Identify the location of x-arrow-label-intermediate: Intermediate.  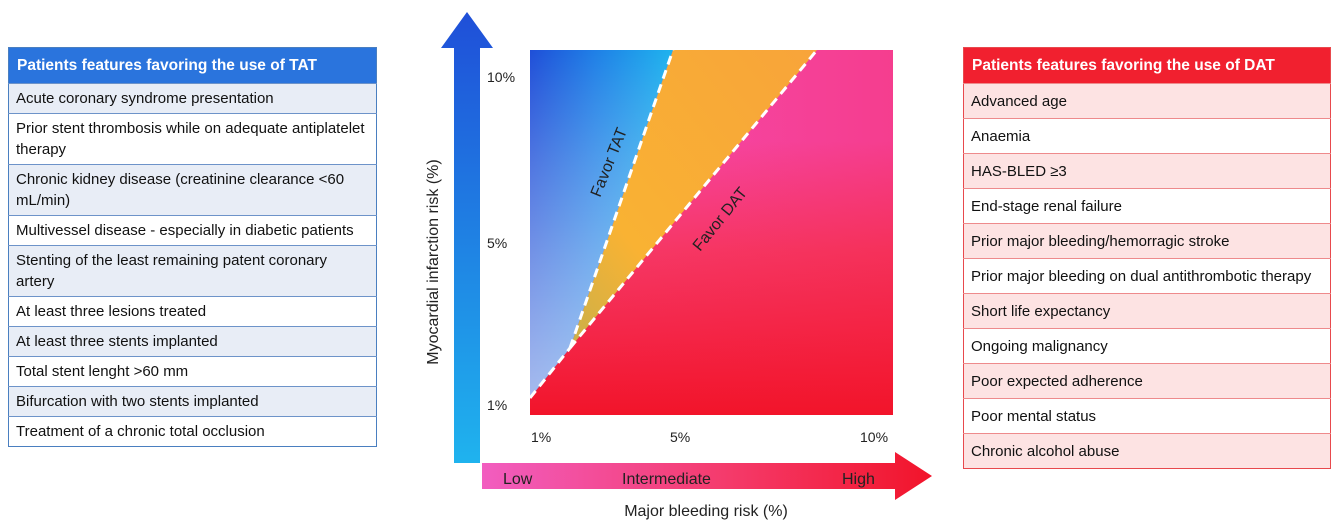
(666, 479).